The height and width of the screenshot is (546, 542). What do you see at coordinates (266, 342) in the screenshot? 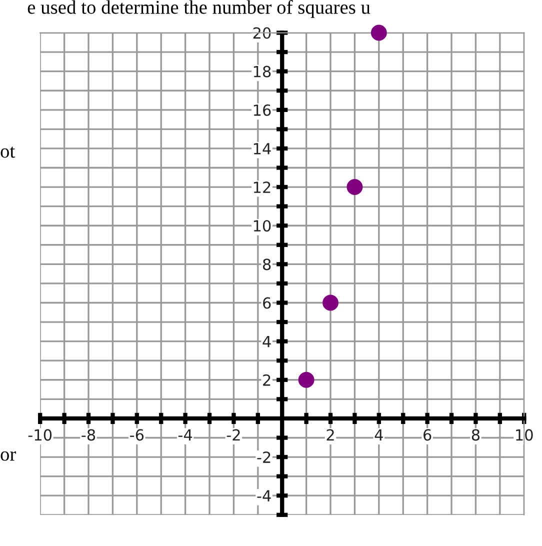
I see `y-tick-label: 4` at bounding box center [266, 342].